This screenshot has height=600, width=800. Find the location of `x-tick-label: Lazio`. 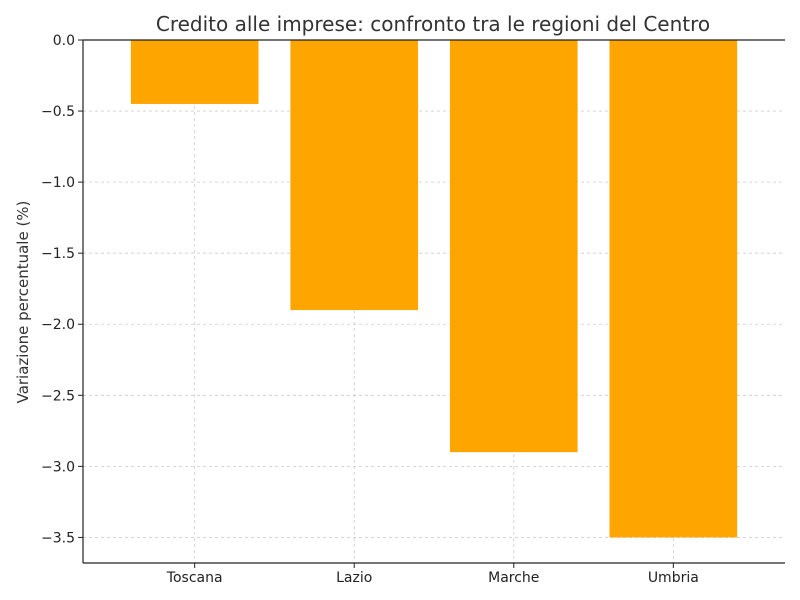

x-tick-label: Lazio is located at coordinates (354, 578).